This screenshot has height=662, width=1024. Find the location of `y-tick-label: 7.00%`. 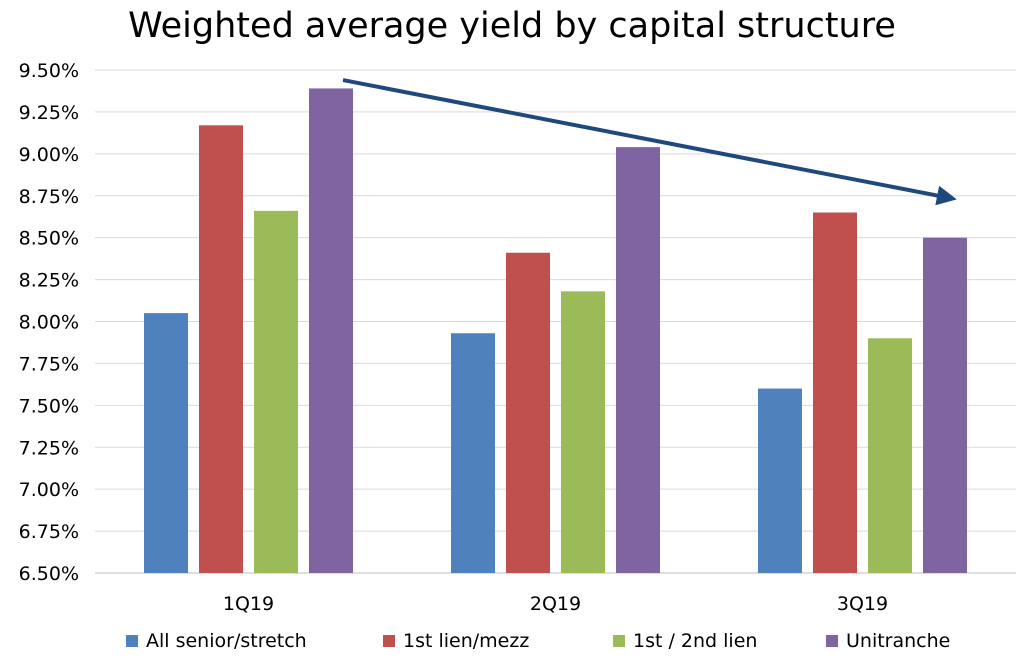

y-tick-label: 7.00% is located at coordinates (49, 490).